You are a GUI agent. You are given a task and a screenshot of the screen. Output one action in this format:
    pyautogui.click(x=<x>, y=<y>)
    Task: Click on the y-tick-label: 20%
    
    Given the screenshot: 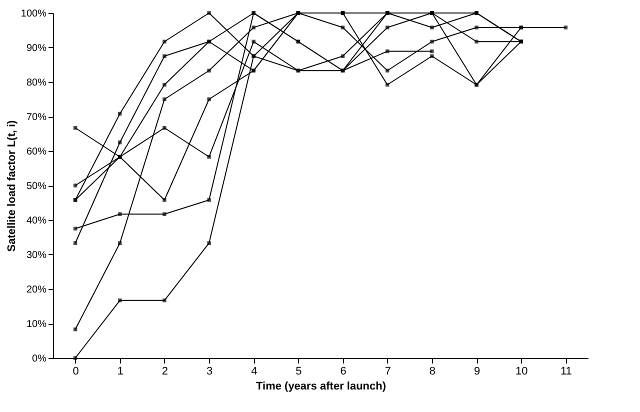 What is the action you would take?
    pyautogui.click(x=36, y=290)
    